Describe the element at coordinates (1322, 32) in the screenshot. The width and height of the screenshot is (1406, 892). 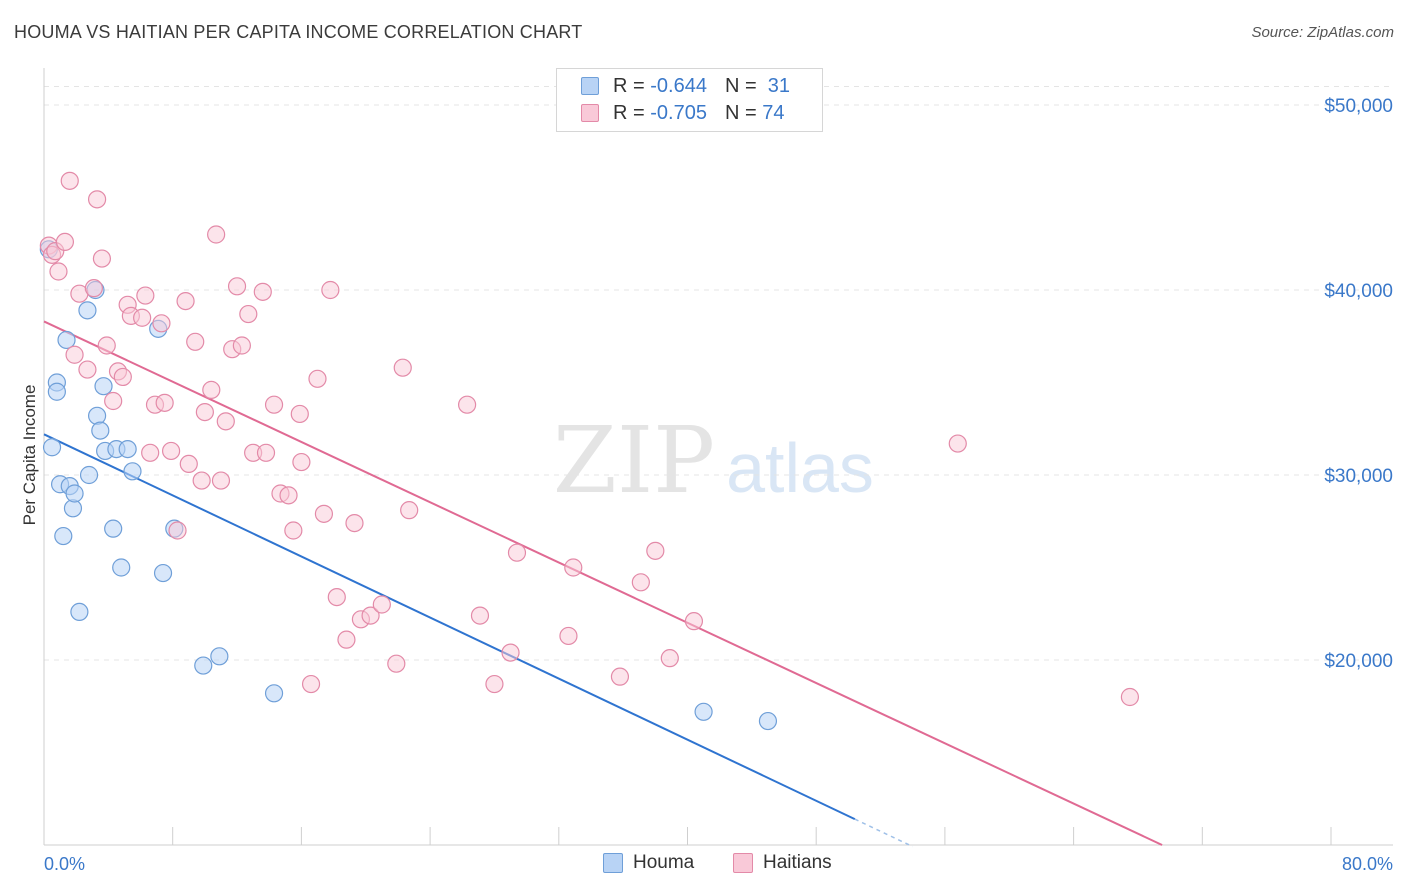
I see `source-label: Source: ZipAtlas.com` at that location.